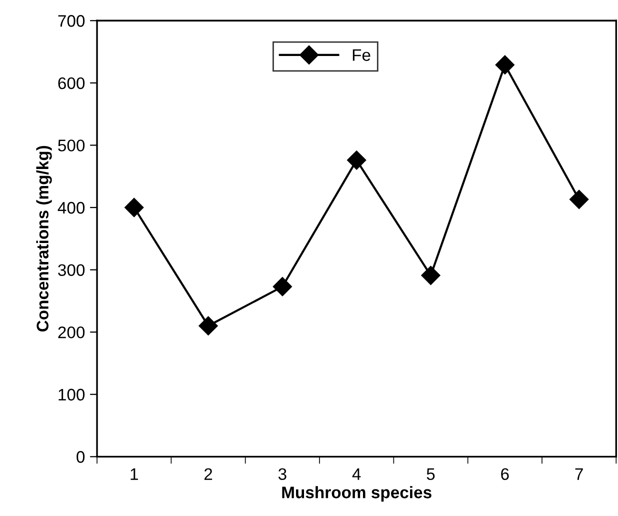 The width and height of the screenshot is (618, 516). I want to click on x-tick-label: 1, so click(134, 474).